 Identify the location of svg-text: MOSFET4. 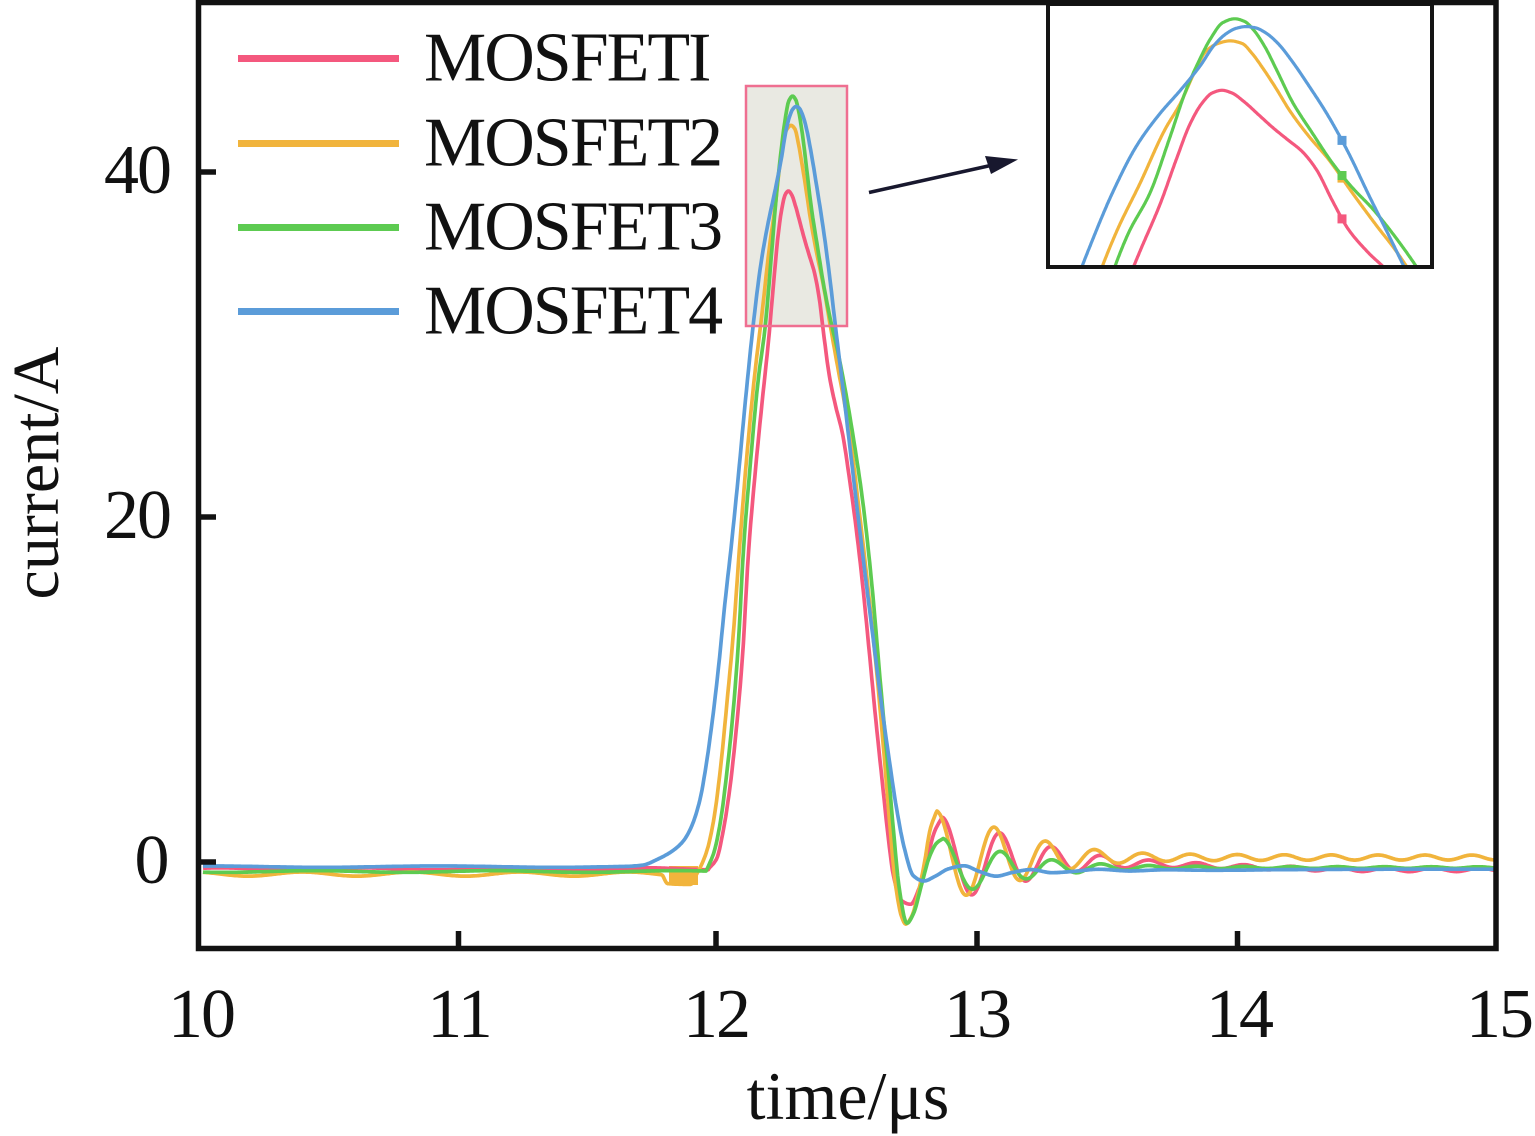
(573, 311).